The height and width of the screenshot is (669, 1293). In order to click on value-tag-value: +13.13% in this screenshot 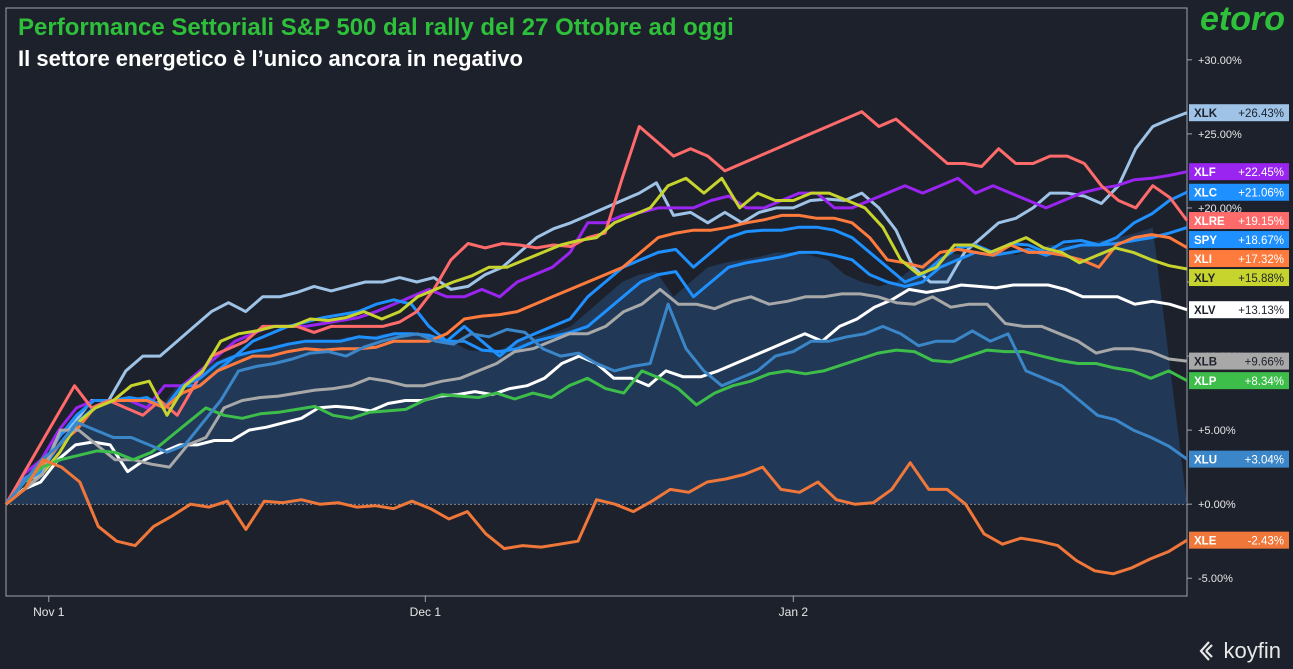, I will do `click(1261, 311)`.